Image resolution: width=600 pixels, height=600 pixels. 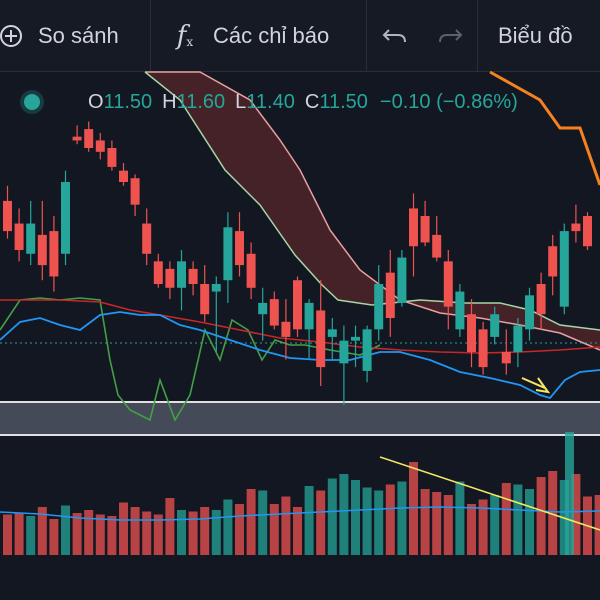 What do you see at coordinates (300, 355) in the screenshot?
I see `ma-blue-line` at bounding box center [300, 355].